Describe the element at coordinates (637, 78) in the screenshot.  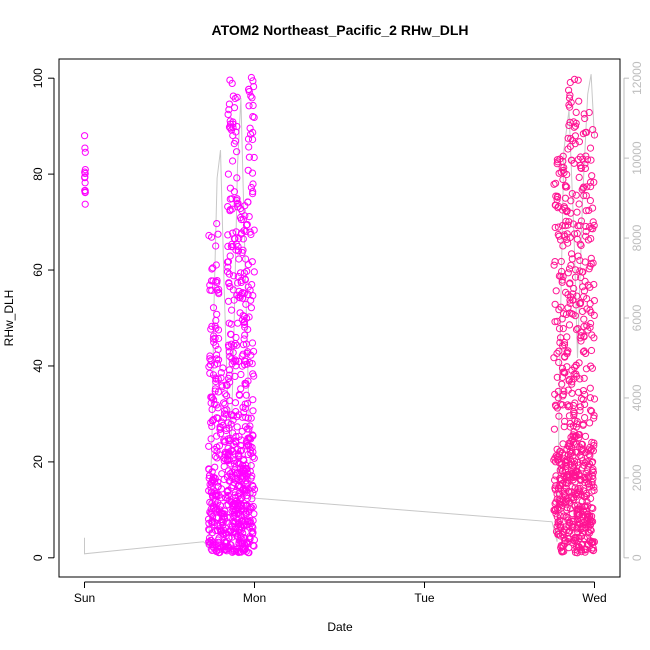
I see `y2-tick-label: 12000` at that location.